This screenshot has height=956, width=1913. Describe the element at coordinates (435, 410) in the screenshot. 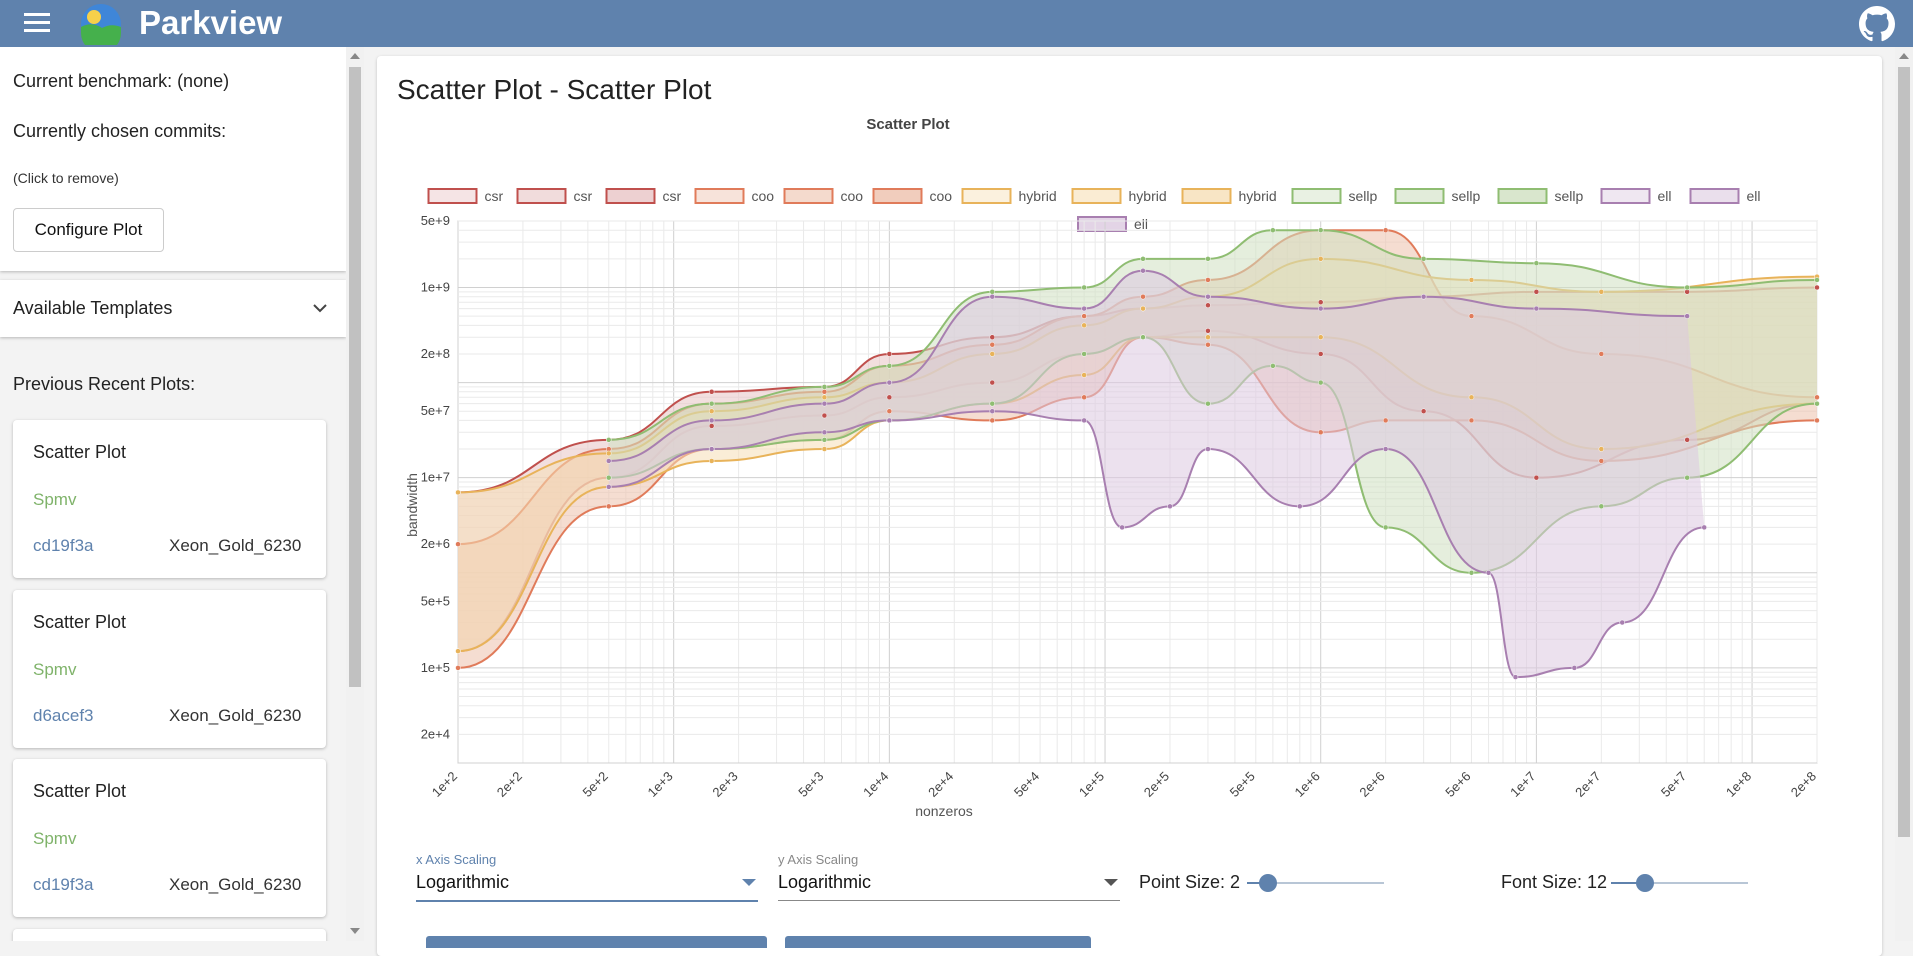

I see `y-tick-label: 5e+7` at that location.